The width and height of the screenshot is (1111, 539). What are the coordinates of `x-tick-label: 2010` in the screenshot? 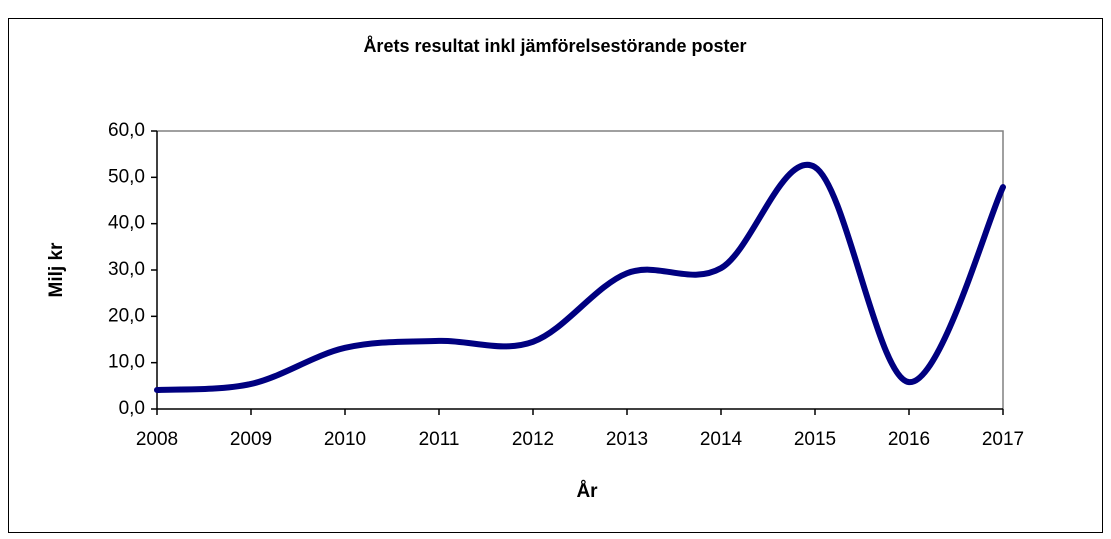 It's located at (345, 439).